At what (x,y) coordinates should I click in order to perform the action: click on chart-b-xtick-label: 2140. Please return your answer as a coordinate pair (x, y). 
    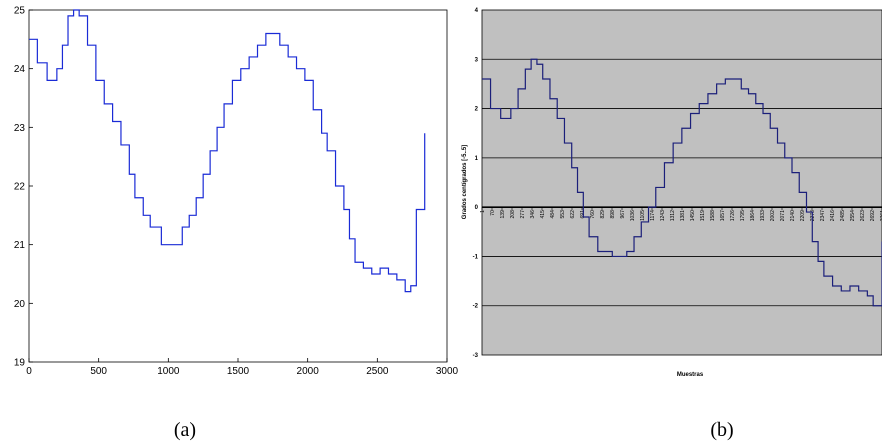
    Looking at the image, I should click on (793, 215).